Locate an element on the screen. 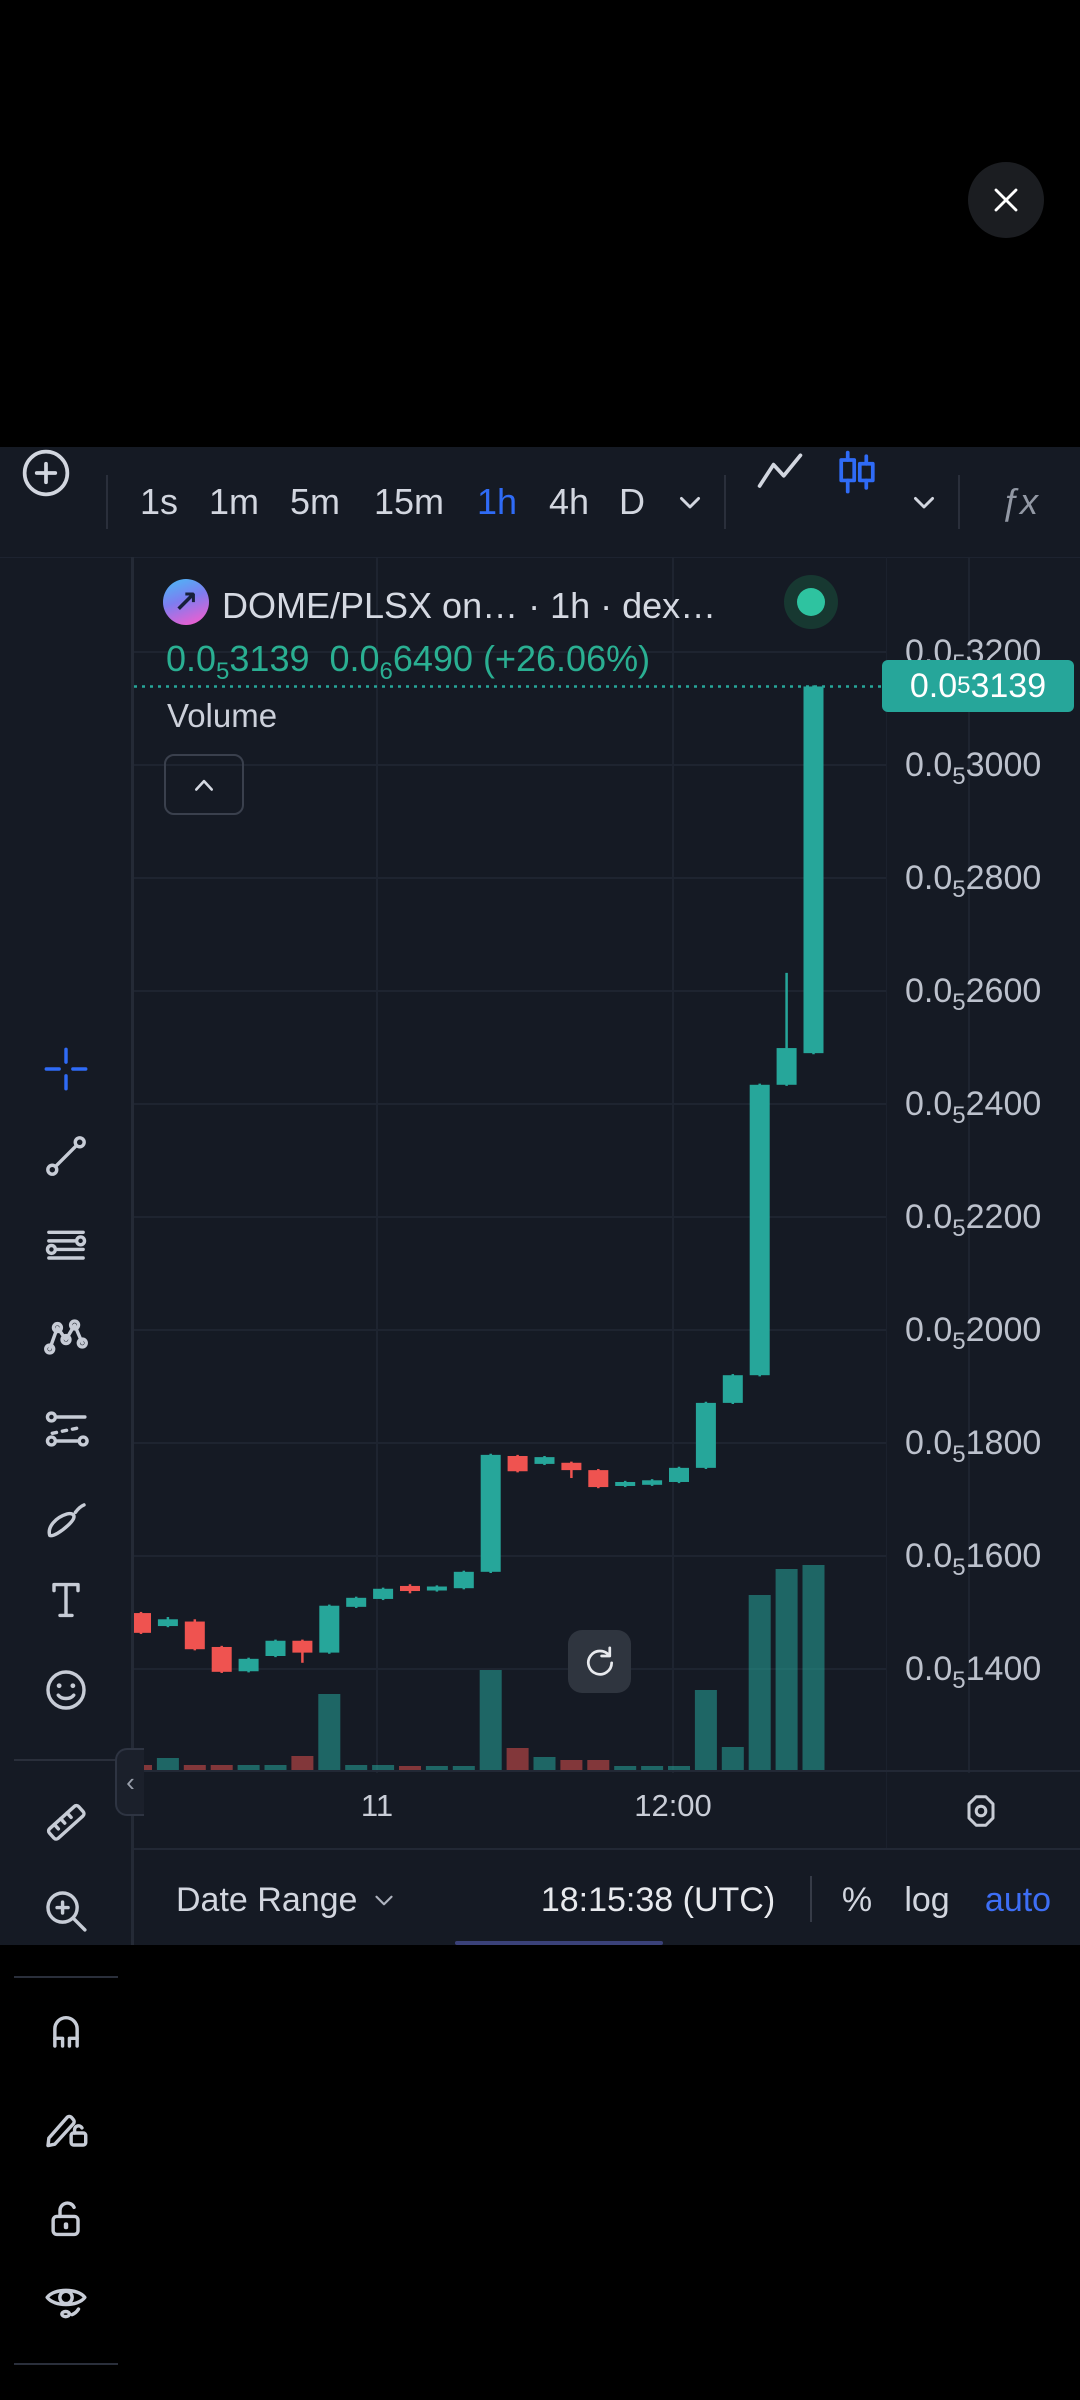  market-status-dot is located at coordinates (811, 602).